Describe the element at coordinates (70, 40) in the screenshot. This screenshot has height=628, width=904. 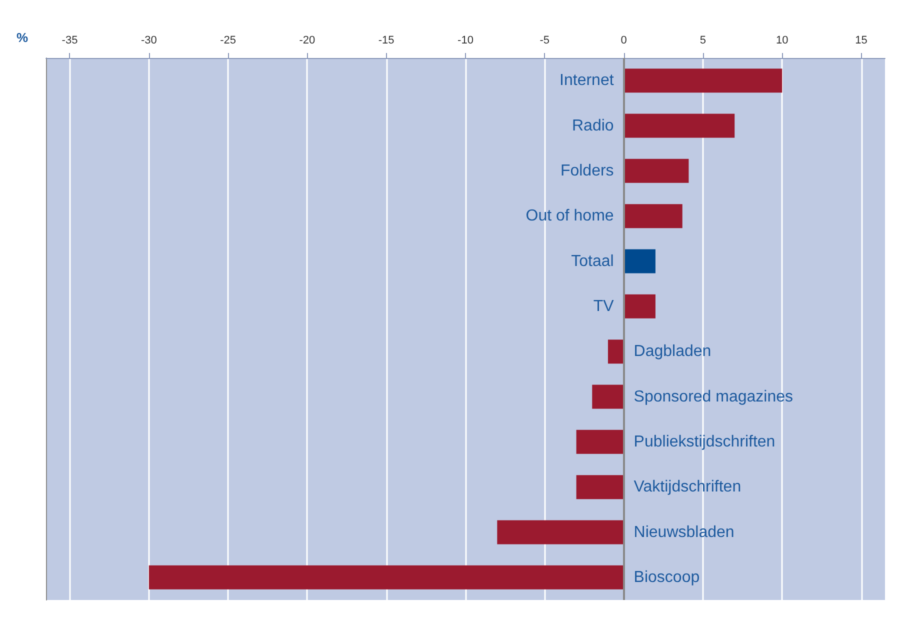
I see `x-tick-label: -35` at that location.